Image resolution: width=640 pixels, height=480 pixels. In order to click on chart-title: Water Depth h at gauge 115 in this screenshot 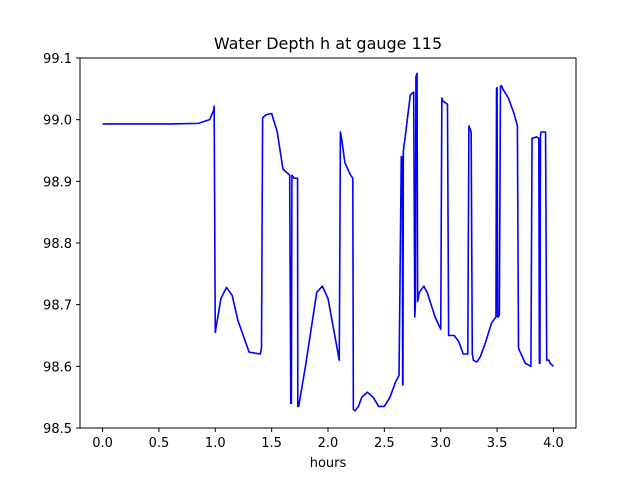, I will do `click(328, 43)`.